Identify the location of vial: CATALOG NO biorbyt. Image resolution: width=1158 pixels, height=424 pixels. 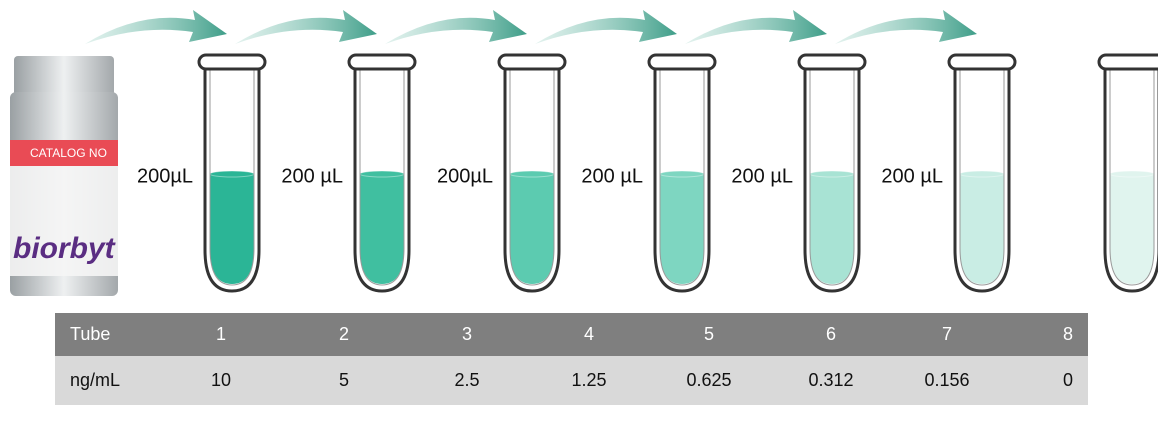
(64, 176).